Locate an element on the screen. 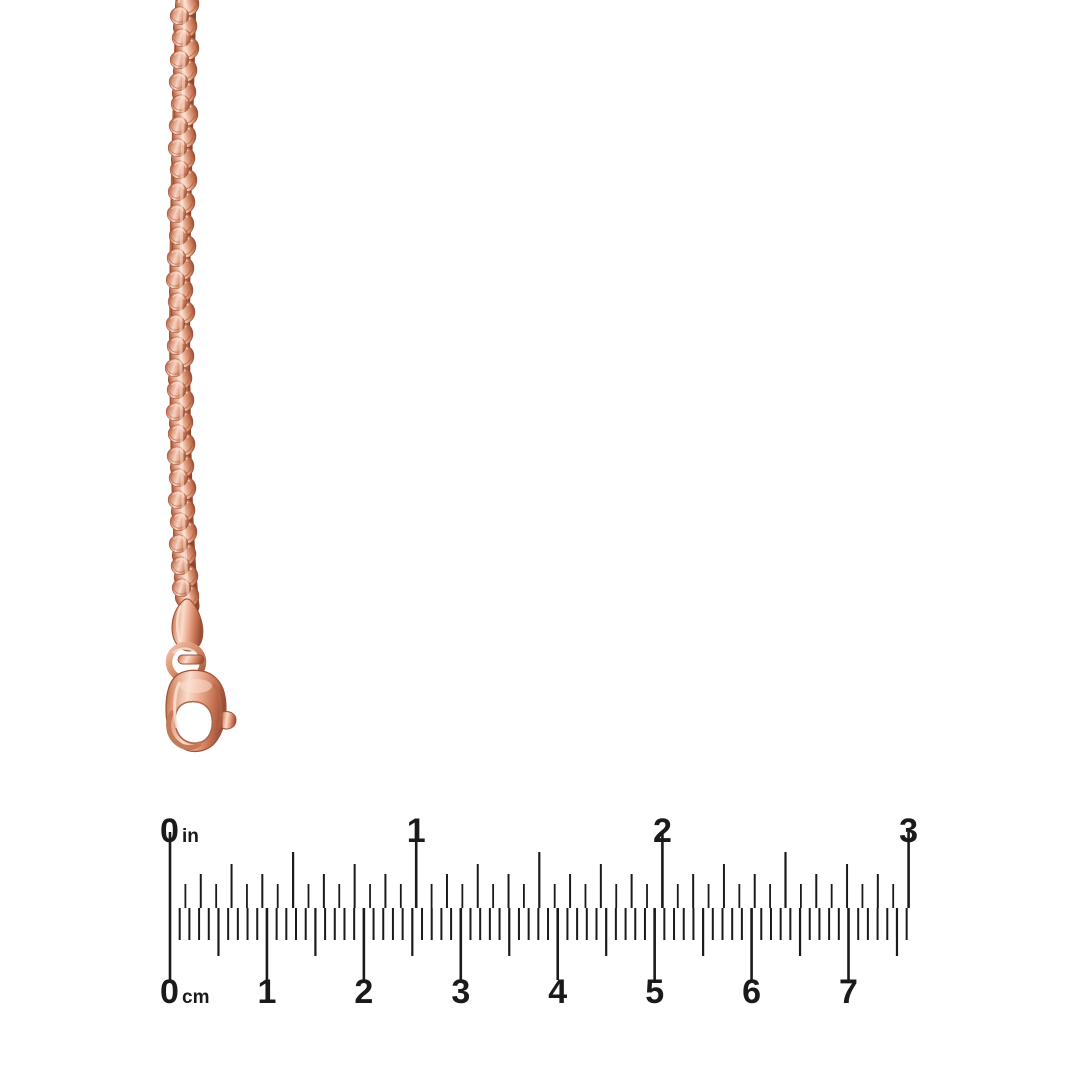  inch-zero-label: 0 is located at coordinates (169, 831).